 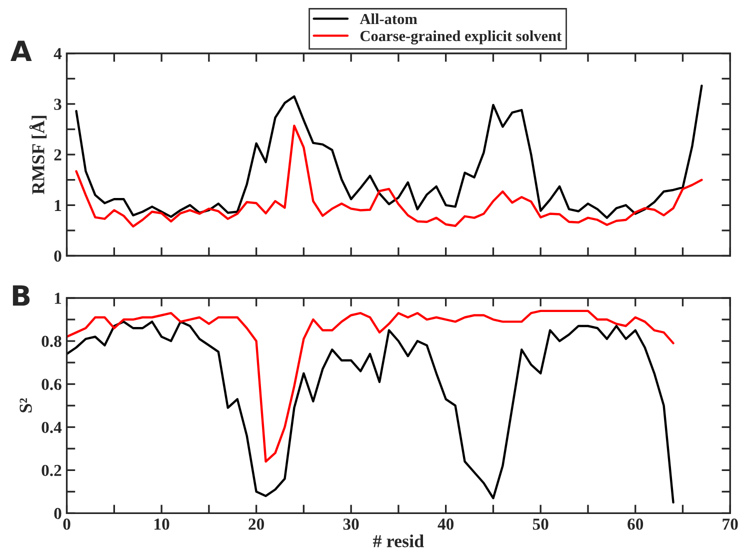 I want to click on legend-label: Coarse-grained explicit solvent, so click(x=461, y=37).